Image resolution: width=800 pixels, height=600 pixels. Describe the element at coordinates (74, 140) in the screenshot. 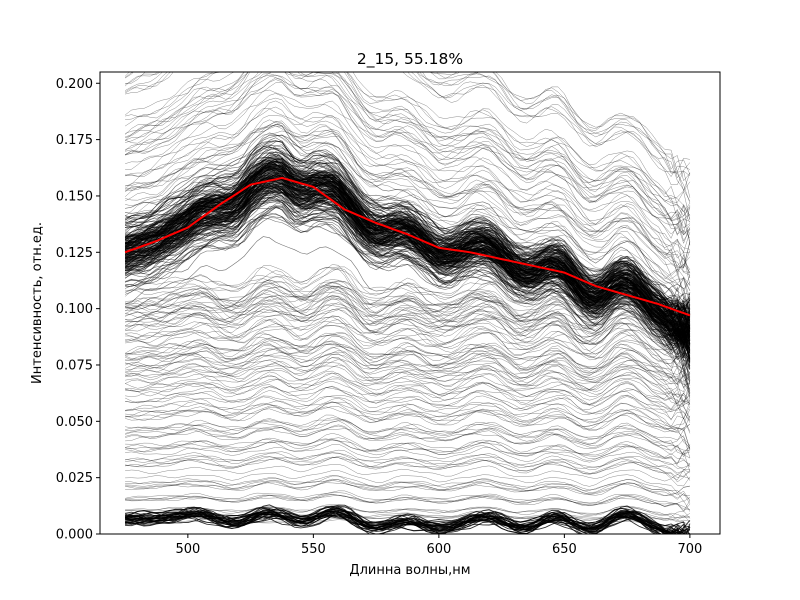

I see `y-tick-label: 0.175` at that location.